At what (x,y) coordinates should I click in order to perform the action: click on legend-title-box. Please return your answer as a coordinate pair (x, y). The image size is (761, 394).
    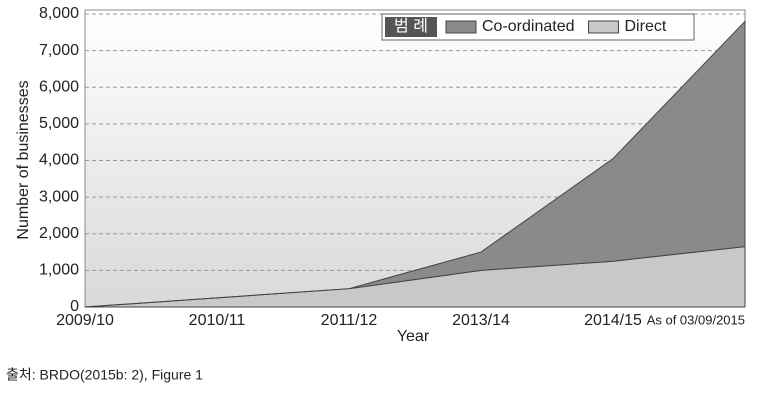
    Looking at the image, I should click on (411, 27).